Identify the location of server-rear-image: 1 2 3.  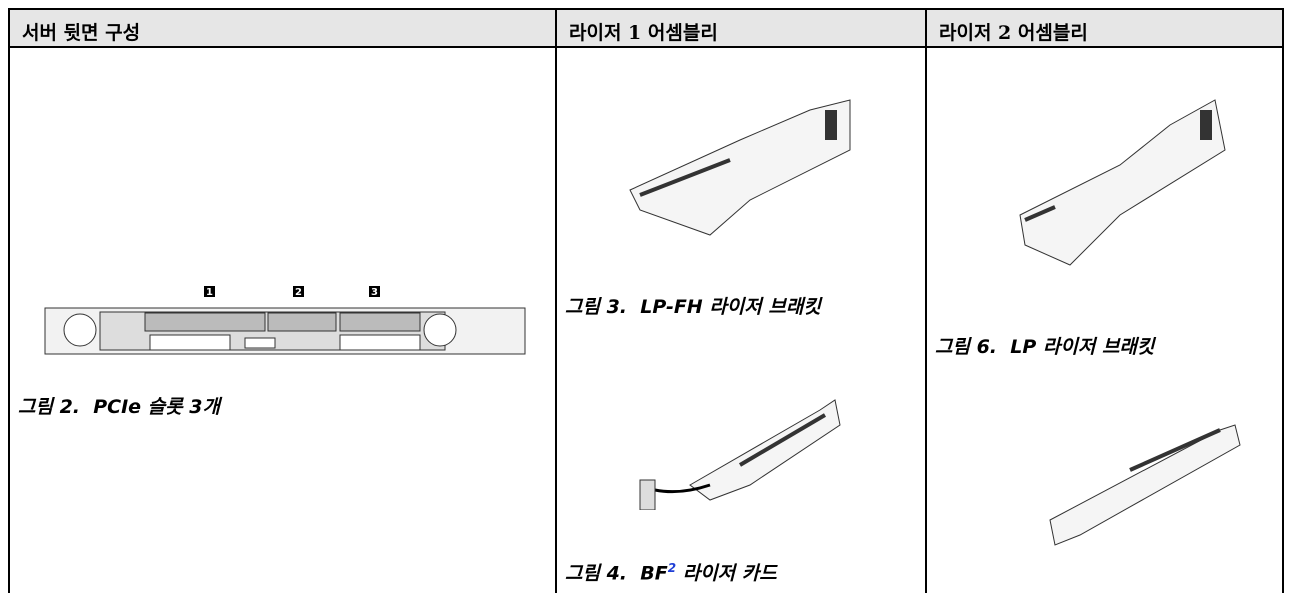
(285, 320).